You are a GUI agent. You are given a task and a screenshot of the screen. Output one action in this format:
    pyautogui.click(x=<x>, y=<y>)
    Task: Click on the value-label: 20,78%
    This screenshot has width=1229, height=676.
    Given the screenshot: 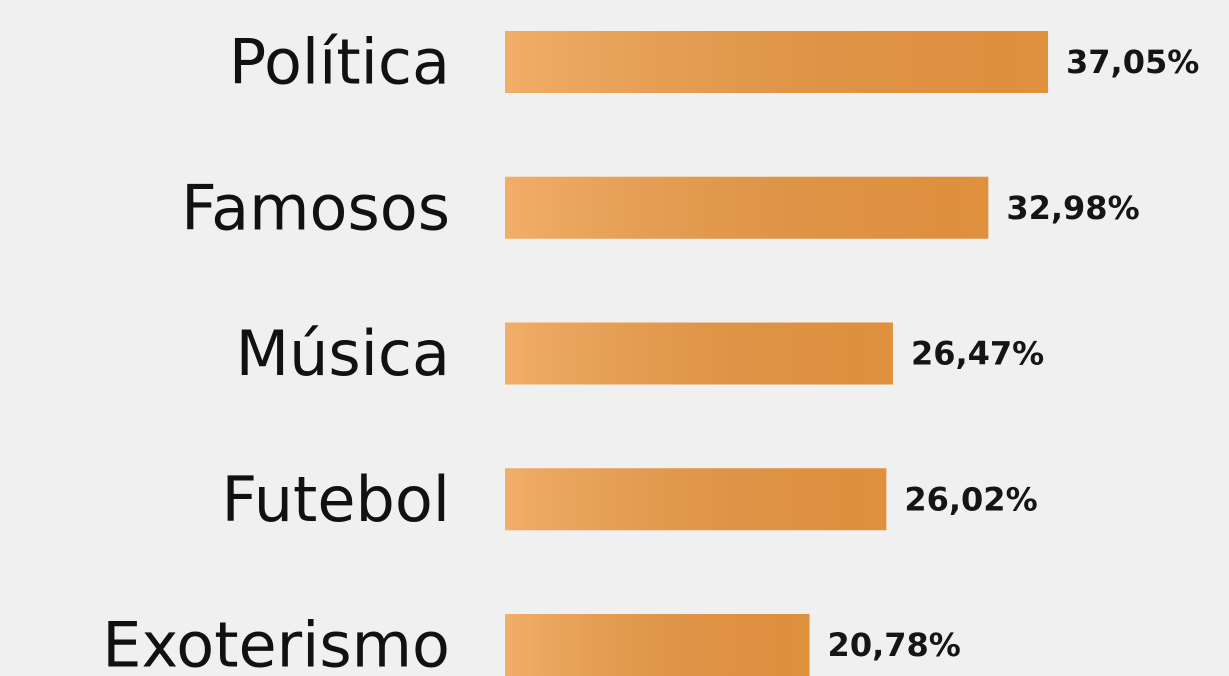 What is the action you would take?
    pyautogui.click(x=894, y=645)
    